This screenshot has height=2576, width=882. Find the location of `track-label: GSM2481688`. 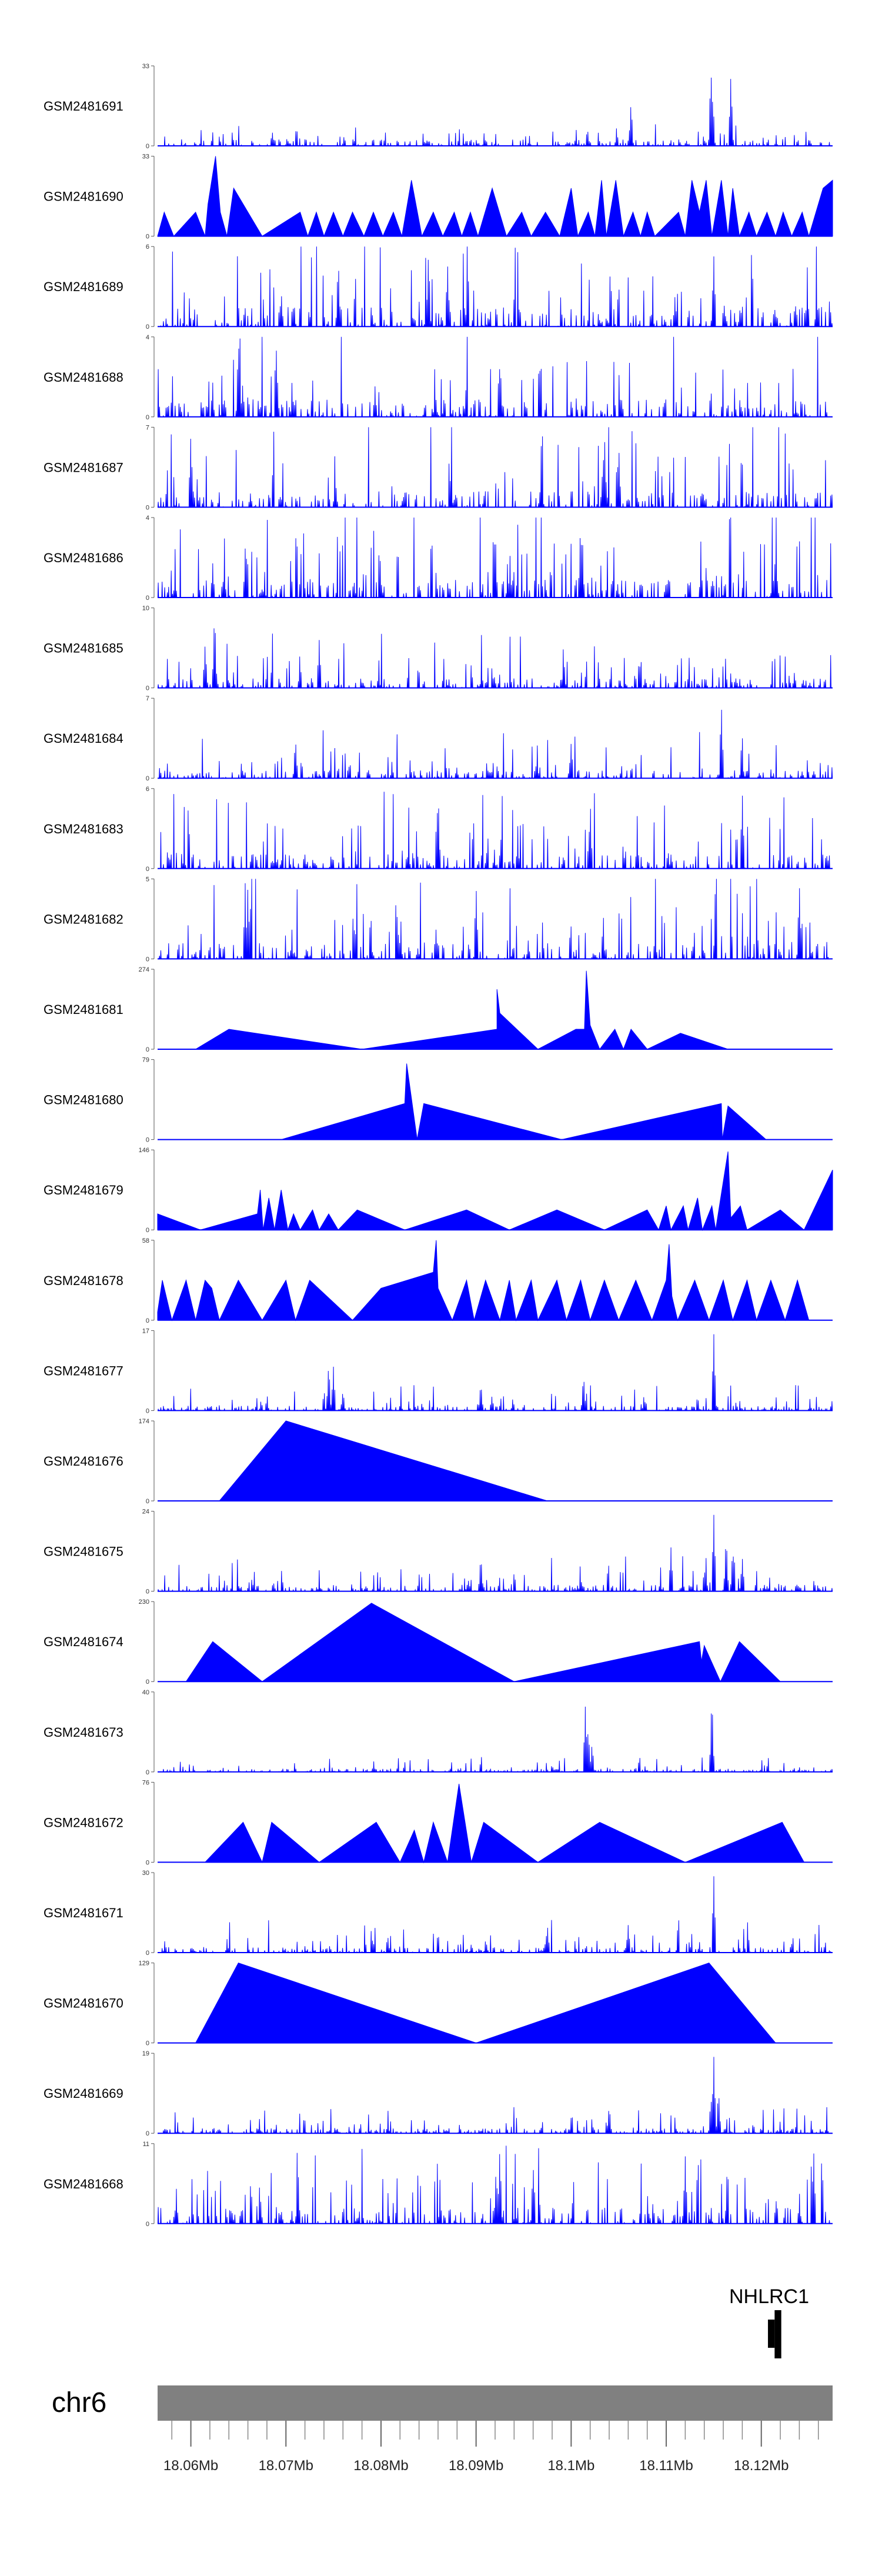

track-label: GSM2481688 is located at coordinates (83, 377).